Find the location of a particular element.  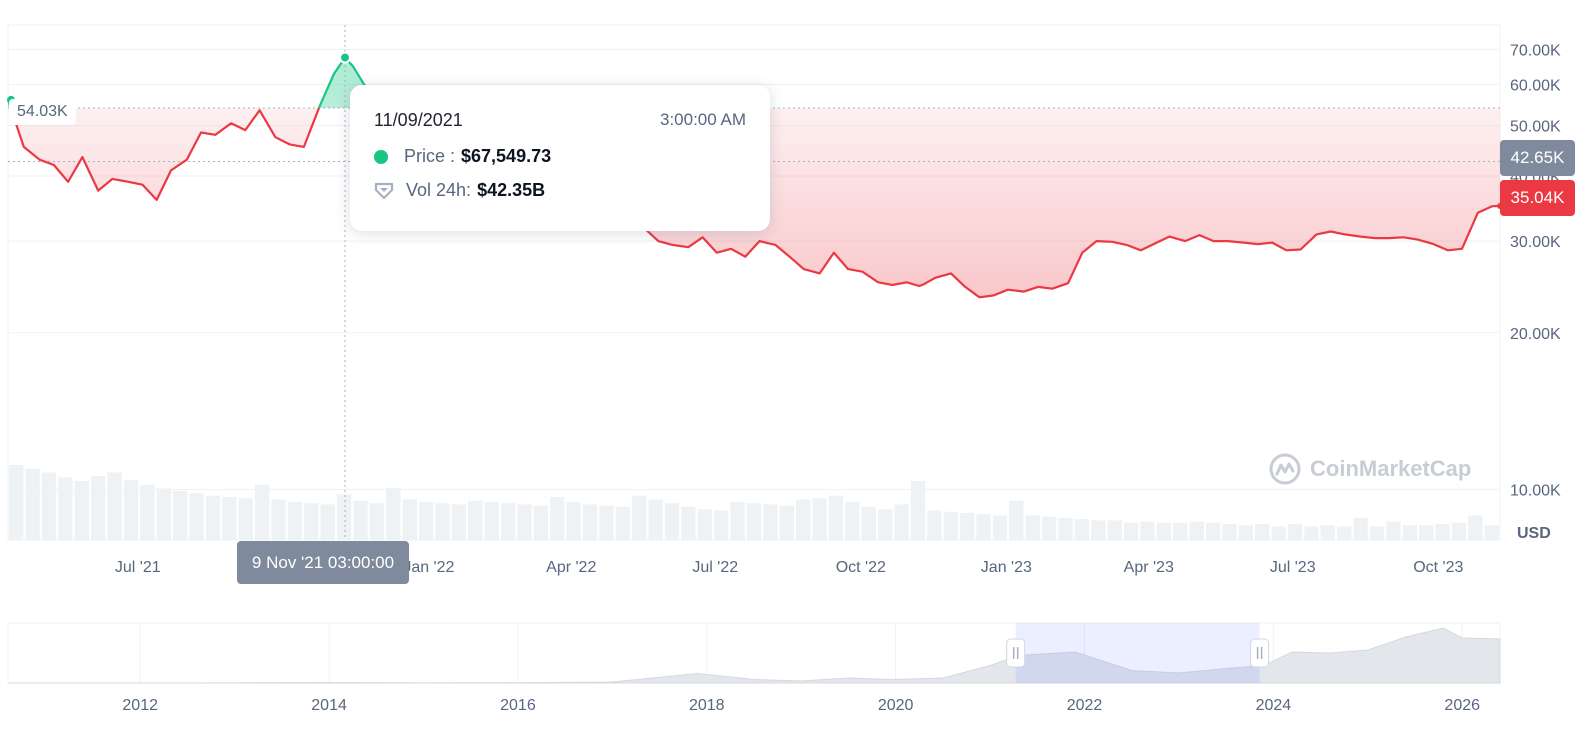

crosshair-date-label: 9 Nov '21 03:00:00 is located at coordinates (323, 562).